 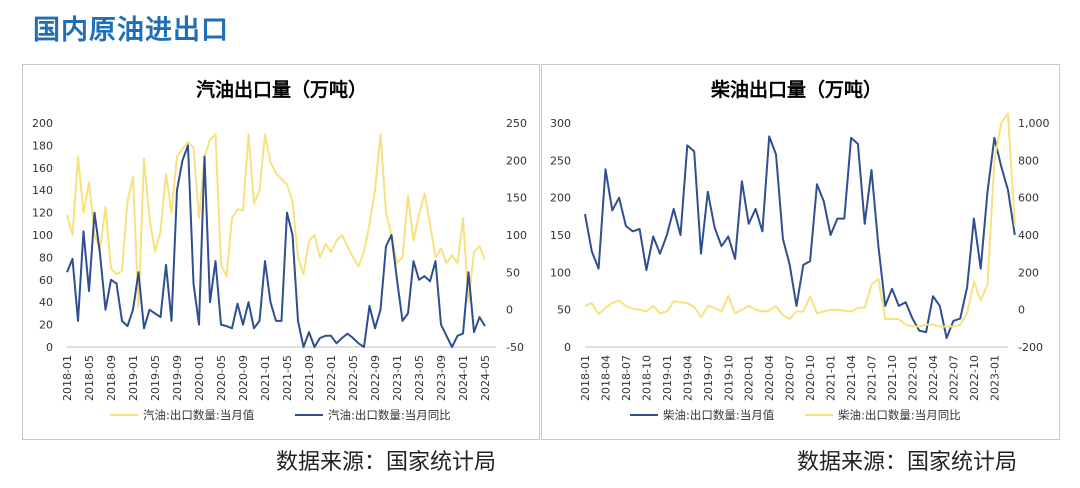 What do you see at coordinates (46, 302) in the screenshot?
I see `gasoline-y-left-tick-label: 40` at bounding box center [46, 302].